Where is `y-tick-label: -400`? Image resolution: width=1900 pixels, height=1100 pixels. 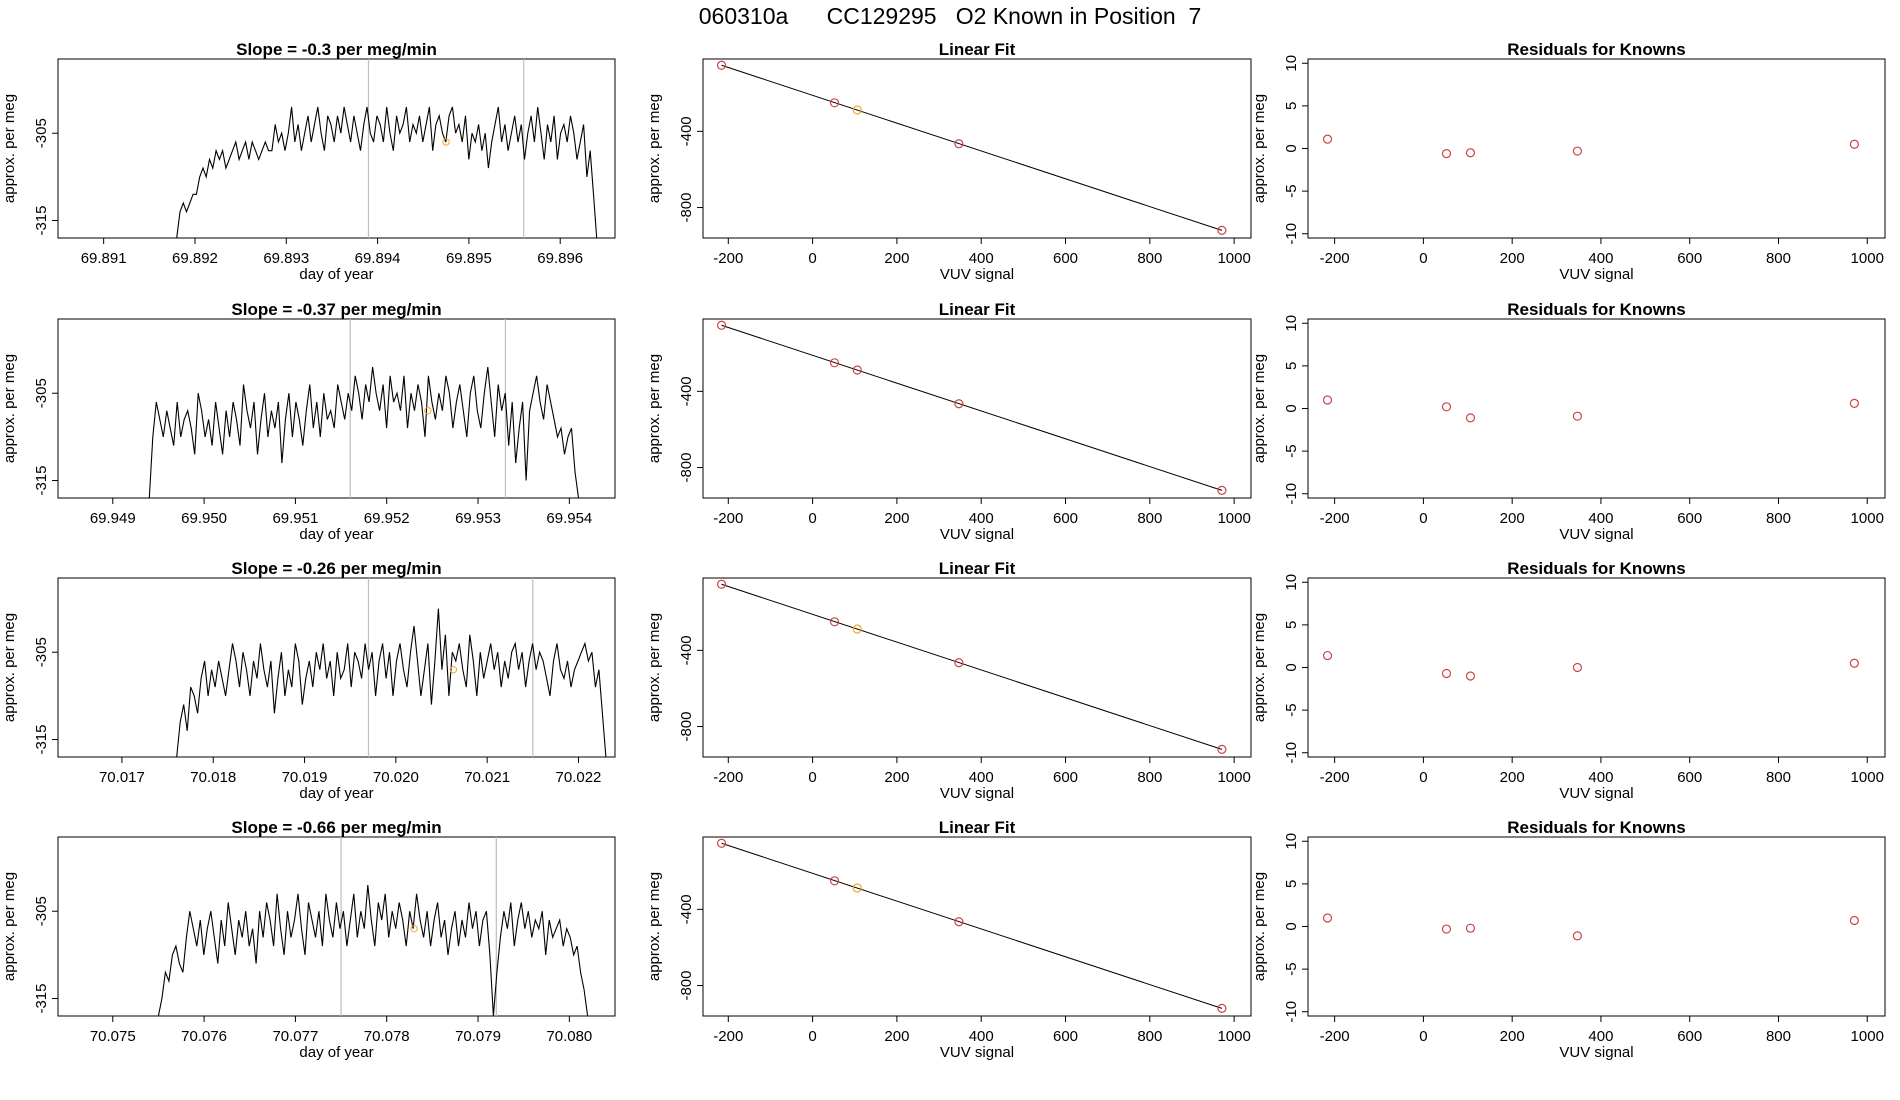
y-tick-label: -400 is located at coordinates (686, 131).